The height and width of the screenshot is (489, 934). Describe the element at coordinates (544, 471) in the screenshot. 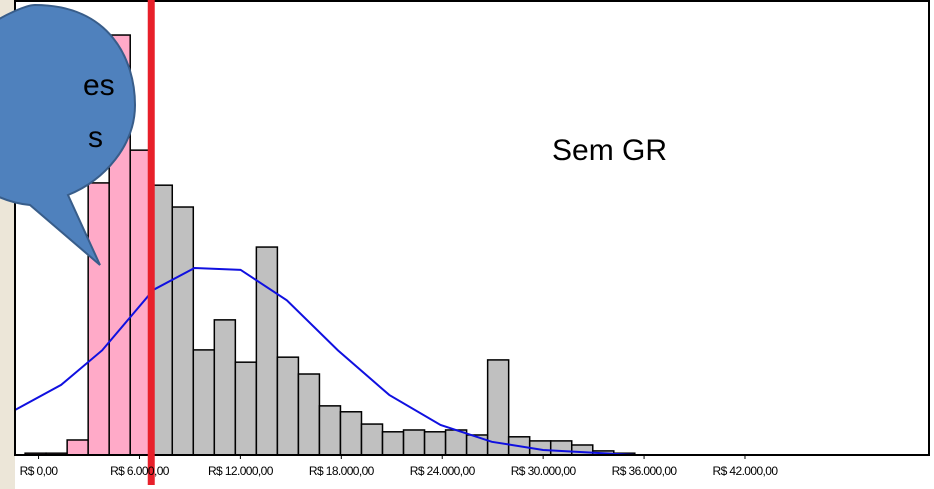

I see `x-tick-label: R$ 30.000,00` at that location.